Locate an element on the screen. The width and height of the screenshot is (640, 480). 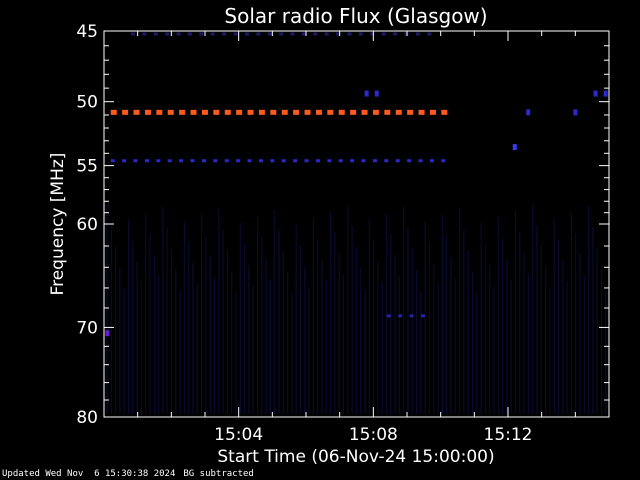
chart-title: Solar radio Flux (Glasgow) is located at coordinates (355, 16).